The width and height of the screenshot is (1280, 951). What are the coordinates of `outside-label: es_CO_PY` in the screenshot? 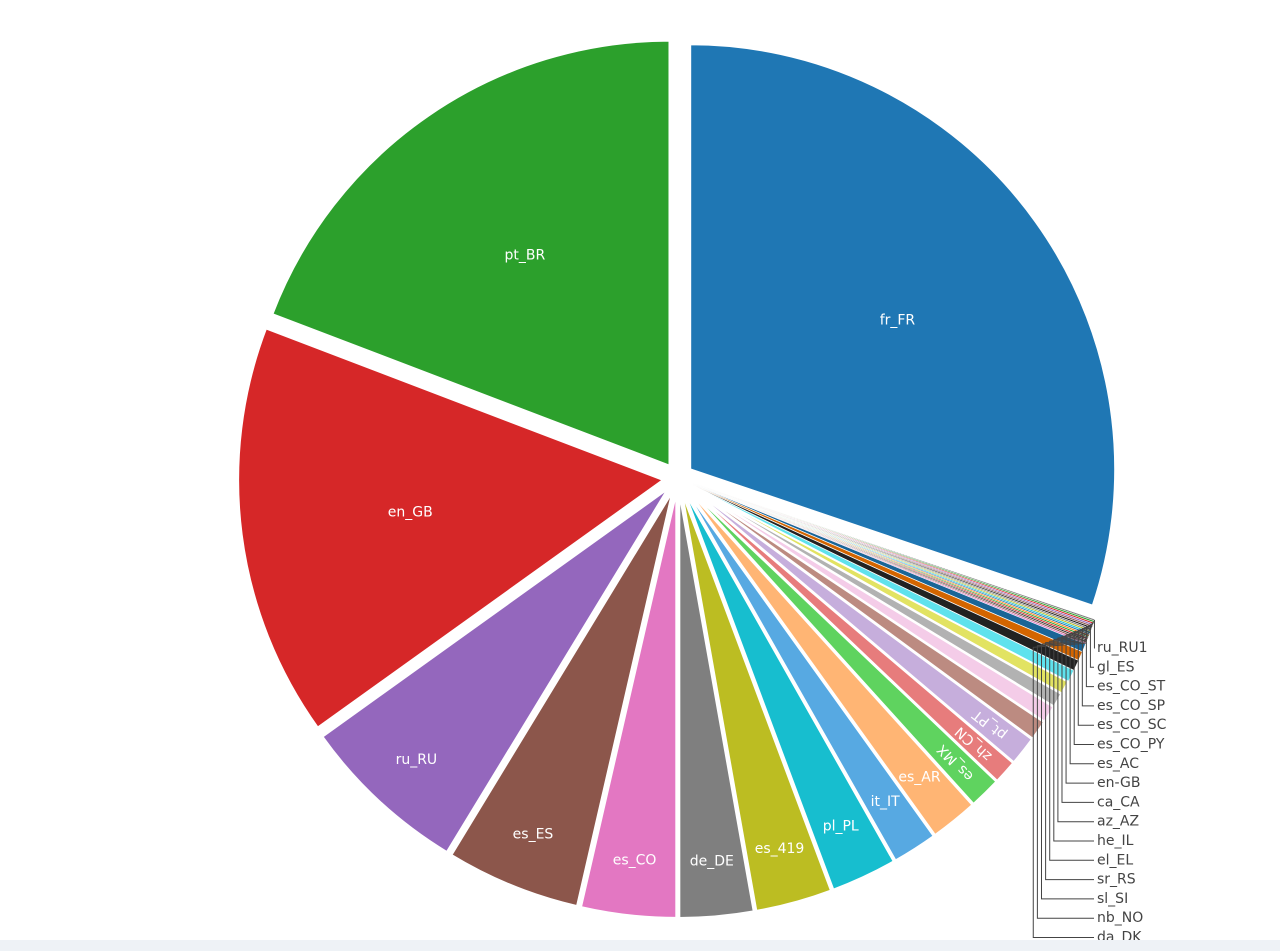 It's located at (1131, 745).